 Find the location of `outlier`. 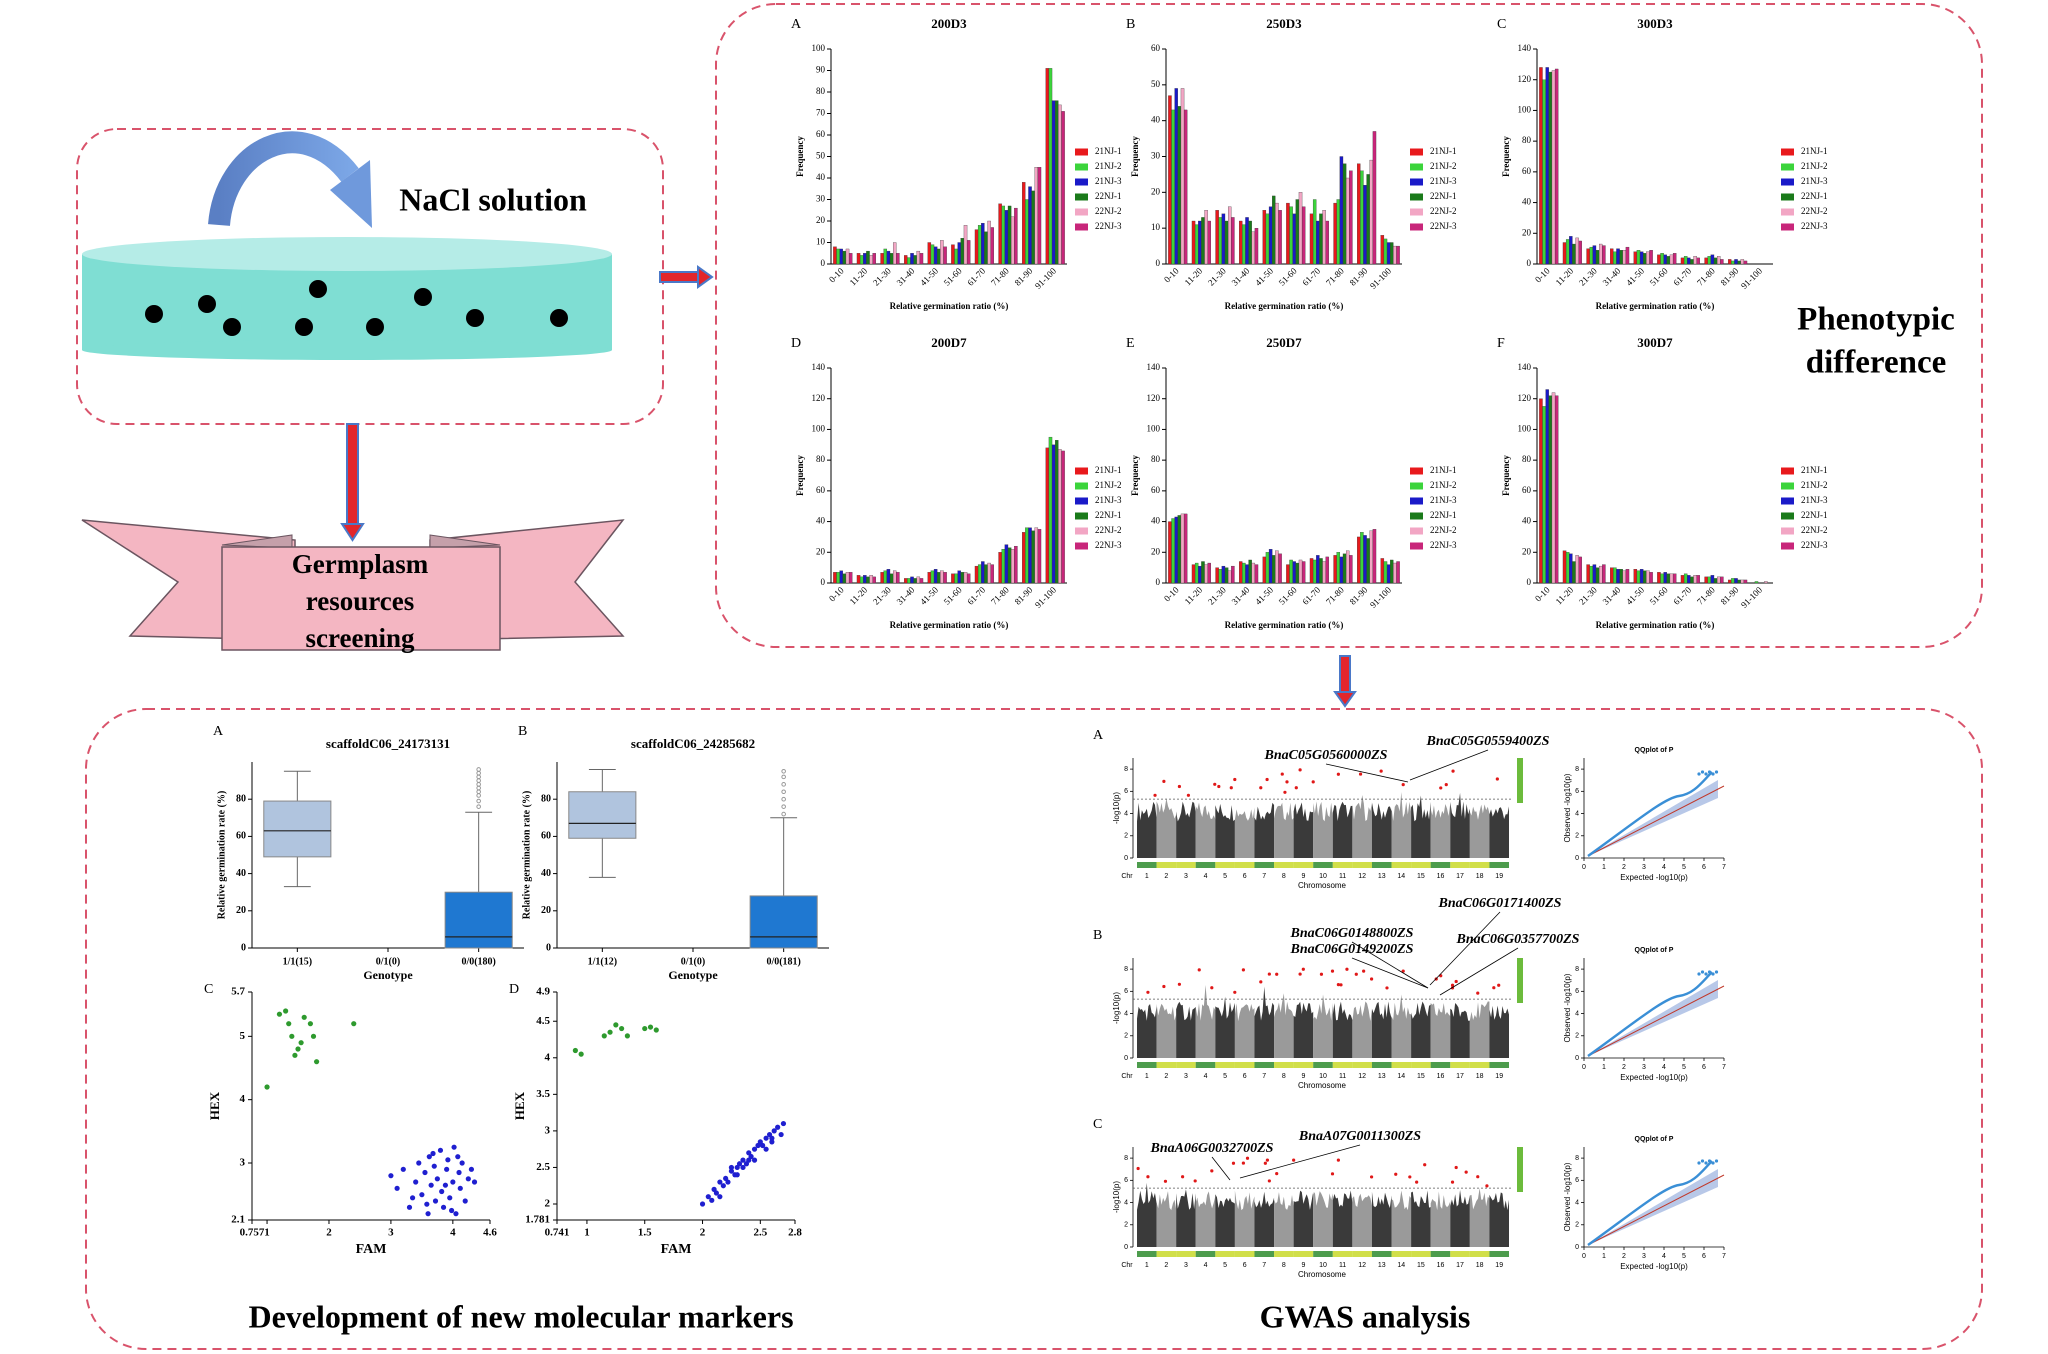

outlier is located at coordinates (478, 784).